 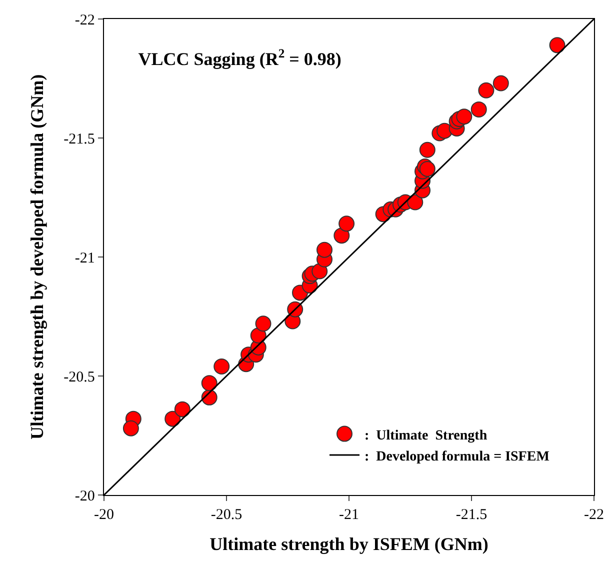 I want to click on x-axis-title: Ultimate strength by ISFEM (GNm), so click(x=349, y=544).